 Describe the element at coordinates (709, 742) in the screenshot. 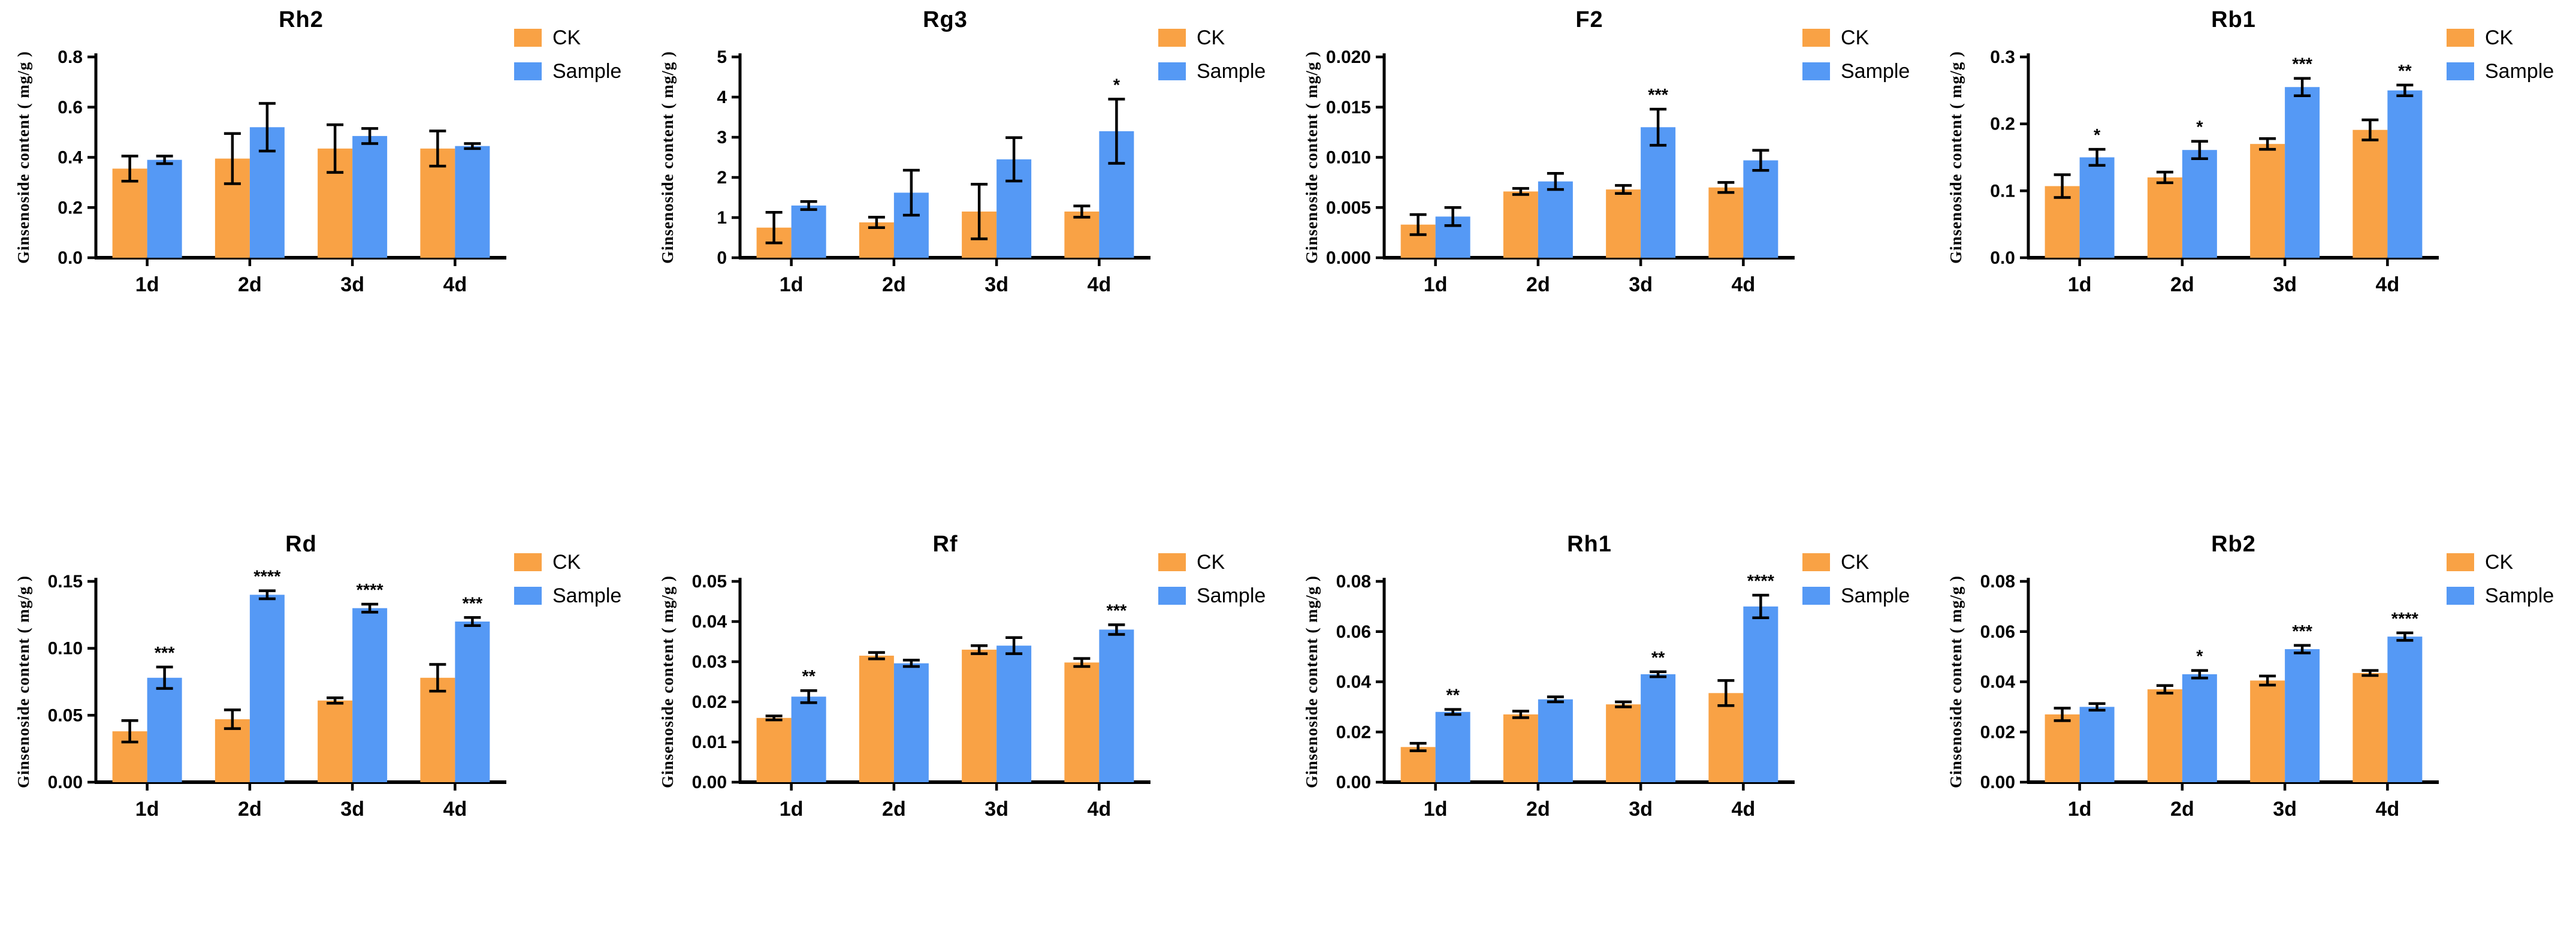

I see `svg-text: 0.01` at that location.